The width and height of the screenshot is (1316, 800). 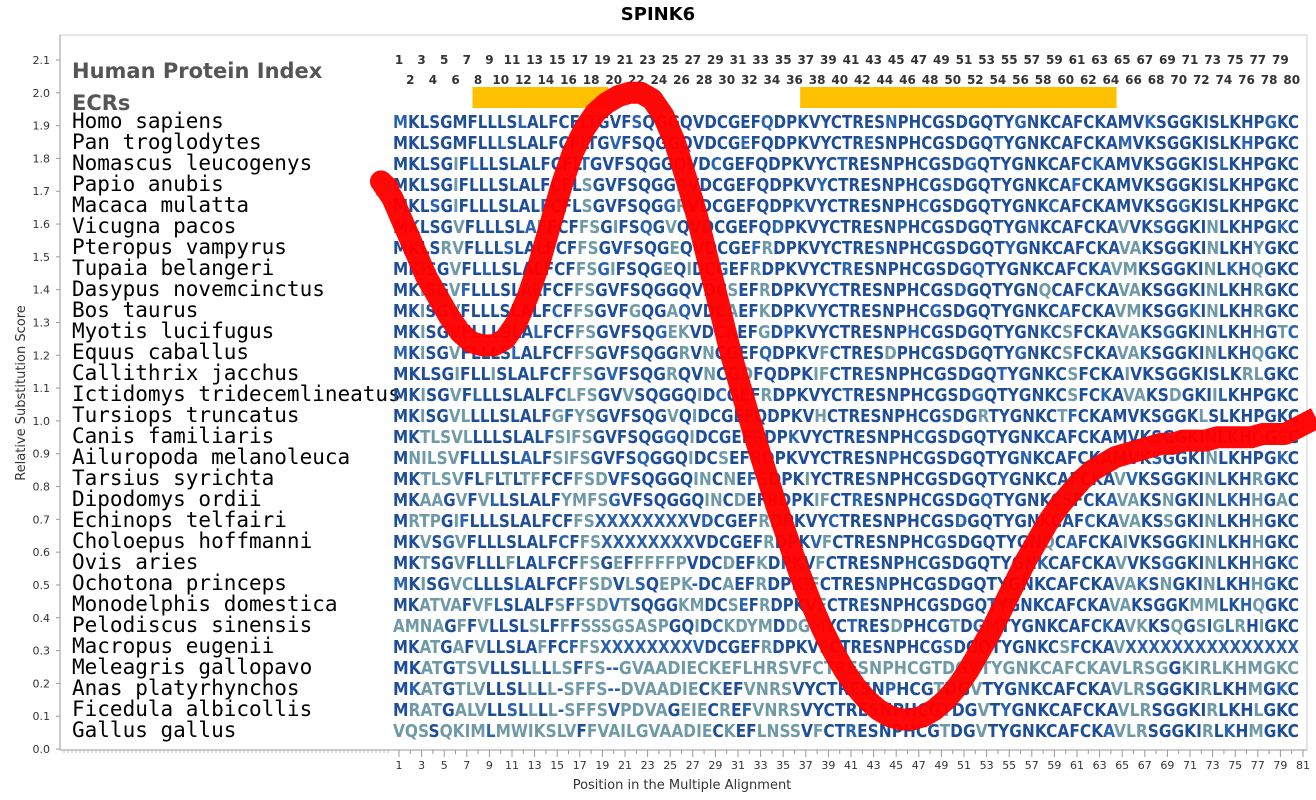 What do you see at coordinates (205, 604) in the screenshot?
I see `species-label: Monodelphis domestica` at bounding box center [205, 604].